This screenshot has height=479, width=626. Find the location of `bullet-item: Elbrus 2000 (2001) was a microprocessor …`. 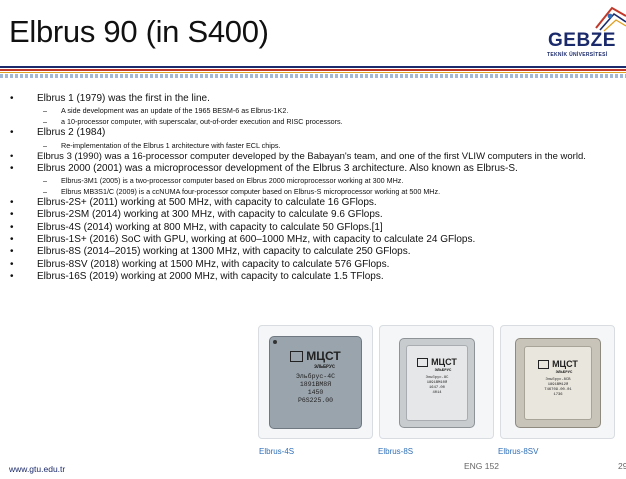

bullet-item: Elbrus 2000 (2001) was a microprocessor … is located at coordinates (316, 169).